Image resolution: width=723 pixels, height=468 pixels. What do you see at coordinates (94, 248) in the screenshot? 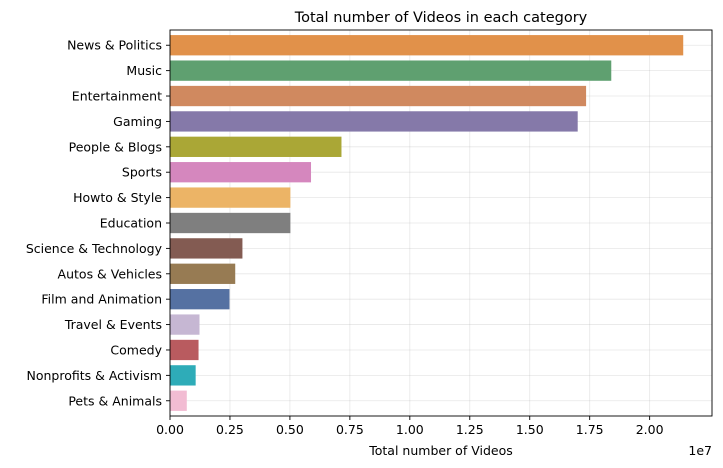
I see `category-label: Science & Technology` at bounding box center [94, 248].